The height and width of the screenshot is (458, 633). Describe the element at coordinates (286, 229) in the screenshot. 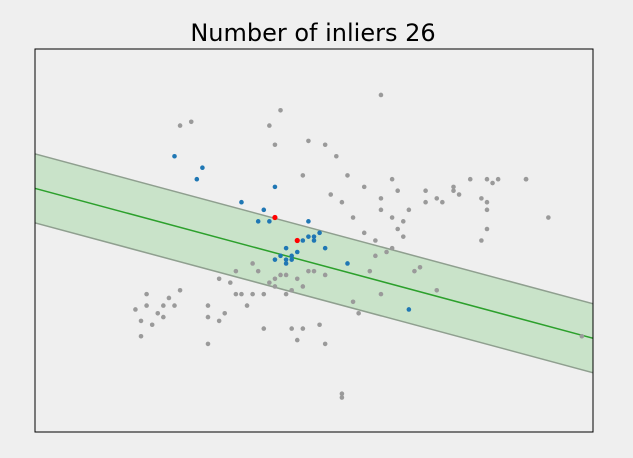

I see `sample-points` at that location.